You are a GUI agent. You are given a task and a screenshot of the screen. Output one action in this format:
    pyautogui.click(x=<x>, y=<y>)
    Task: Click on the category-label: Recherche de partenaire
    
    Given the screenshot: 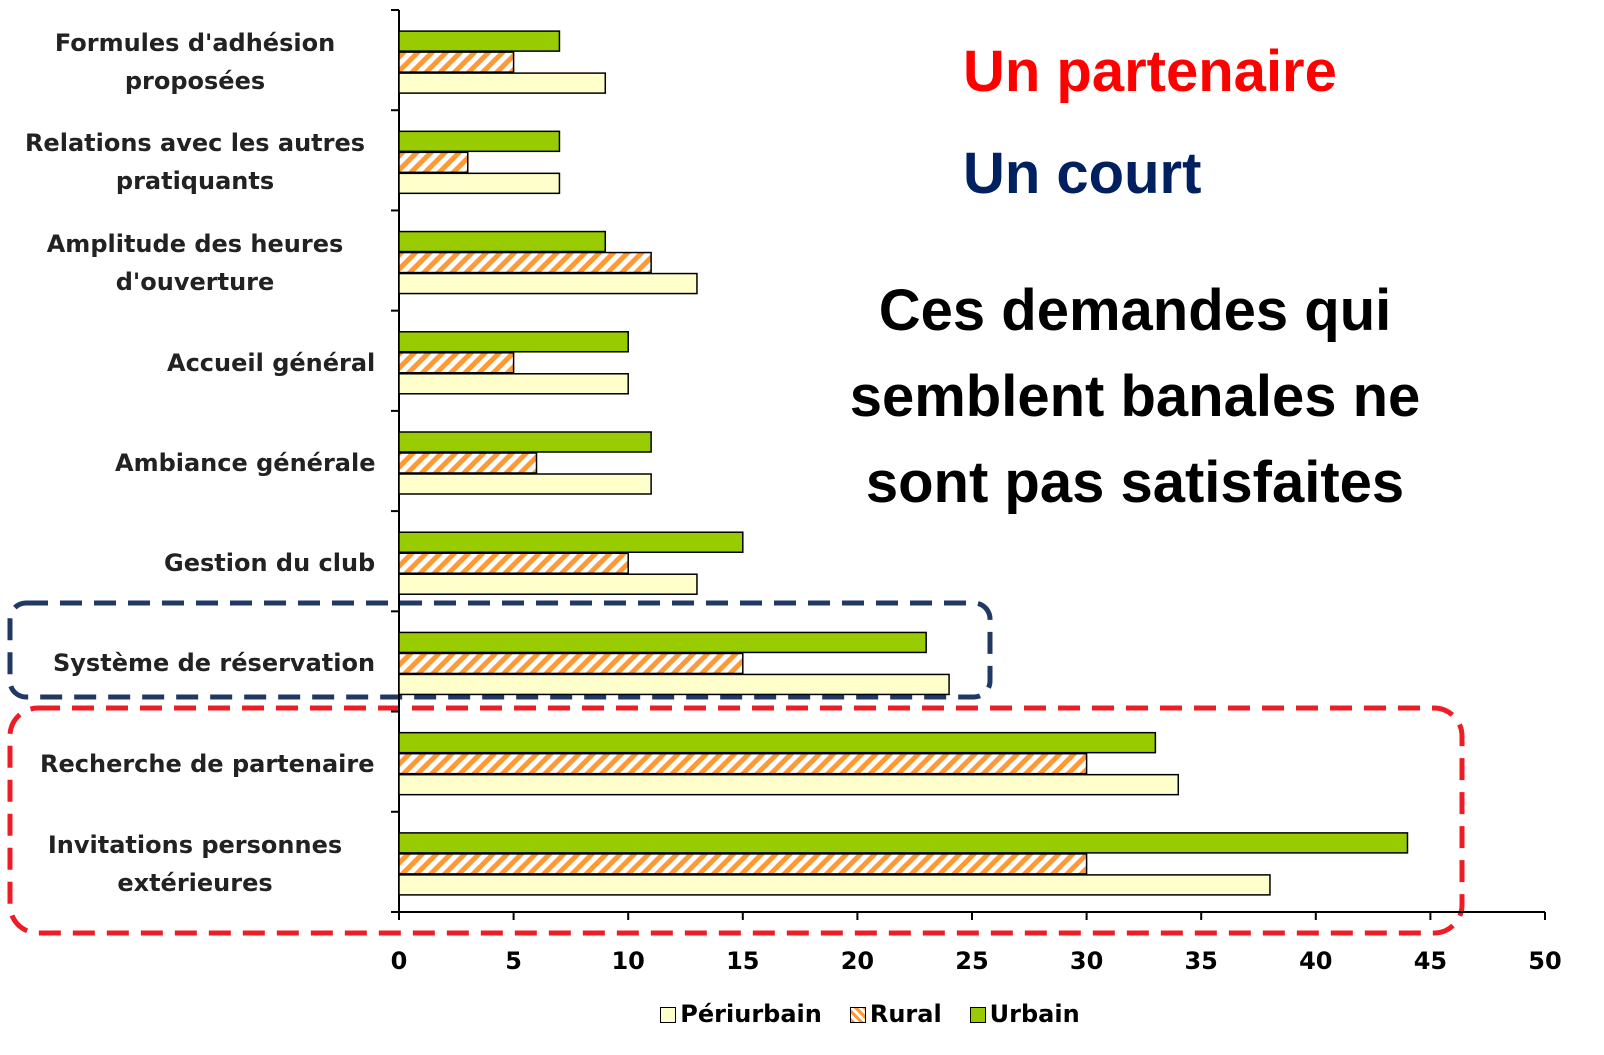 What is the action you would take?
    pyautogui.click(x=207, y=763)
    